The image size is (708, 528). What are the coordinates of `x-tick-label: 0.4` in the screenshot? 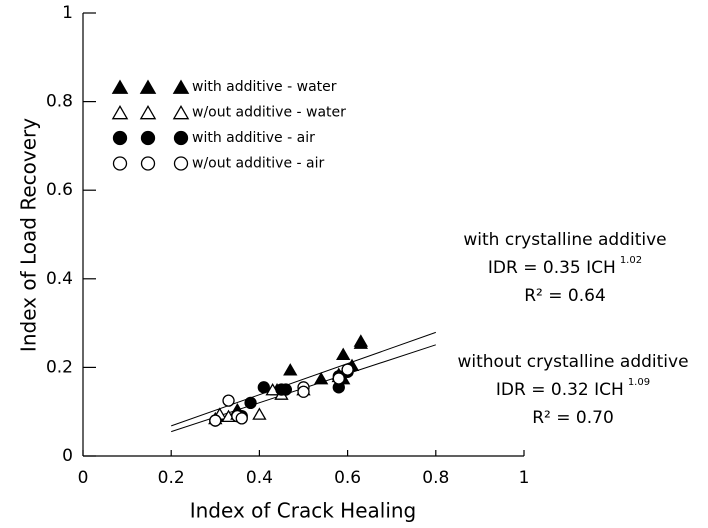 It's located at (259, 478).